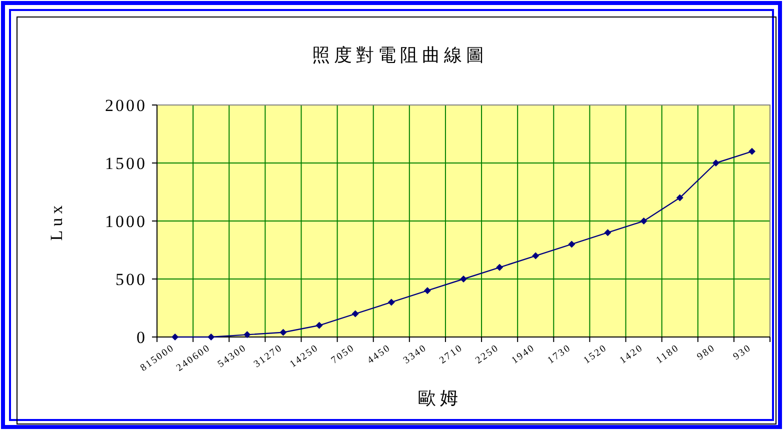 This screenshot has width=783, height=430. What do you see at coordinates (400, 55) in the screenshot?
I see `chart-title: 照度對電阻曲線圖` at bounding box center [400, 55].